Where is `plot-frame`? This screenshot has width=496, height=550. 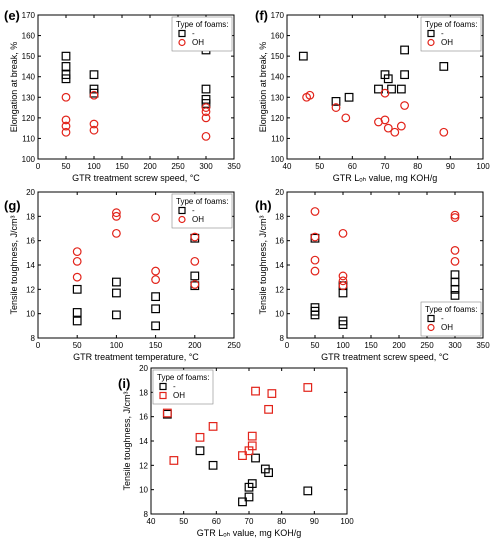 plot-frame is located at coordinates (136, 87).